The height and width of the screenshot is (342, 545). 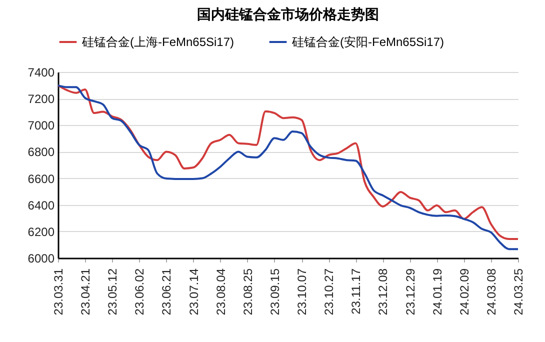 I want to click on x-tick-label: 23.08.25, so click(x=247, y=292).